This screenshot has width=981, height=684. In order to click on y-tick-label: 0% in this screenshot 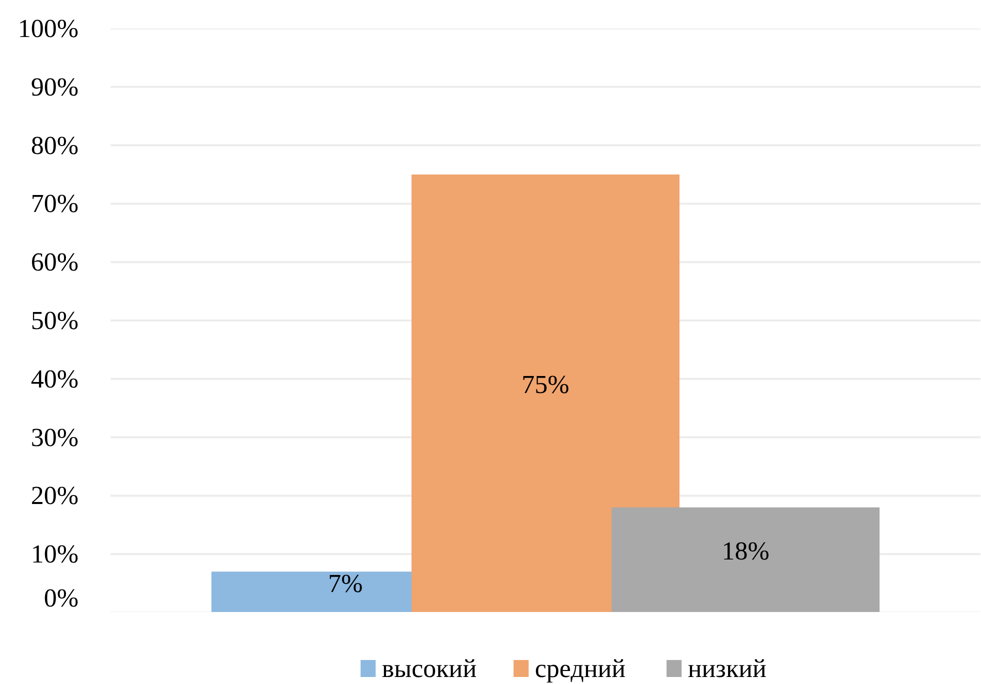, I will do `click(61, 598)`.